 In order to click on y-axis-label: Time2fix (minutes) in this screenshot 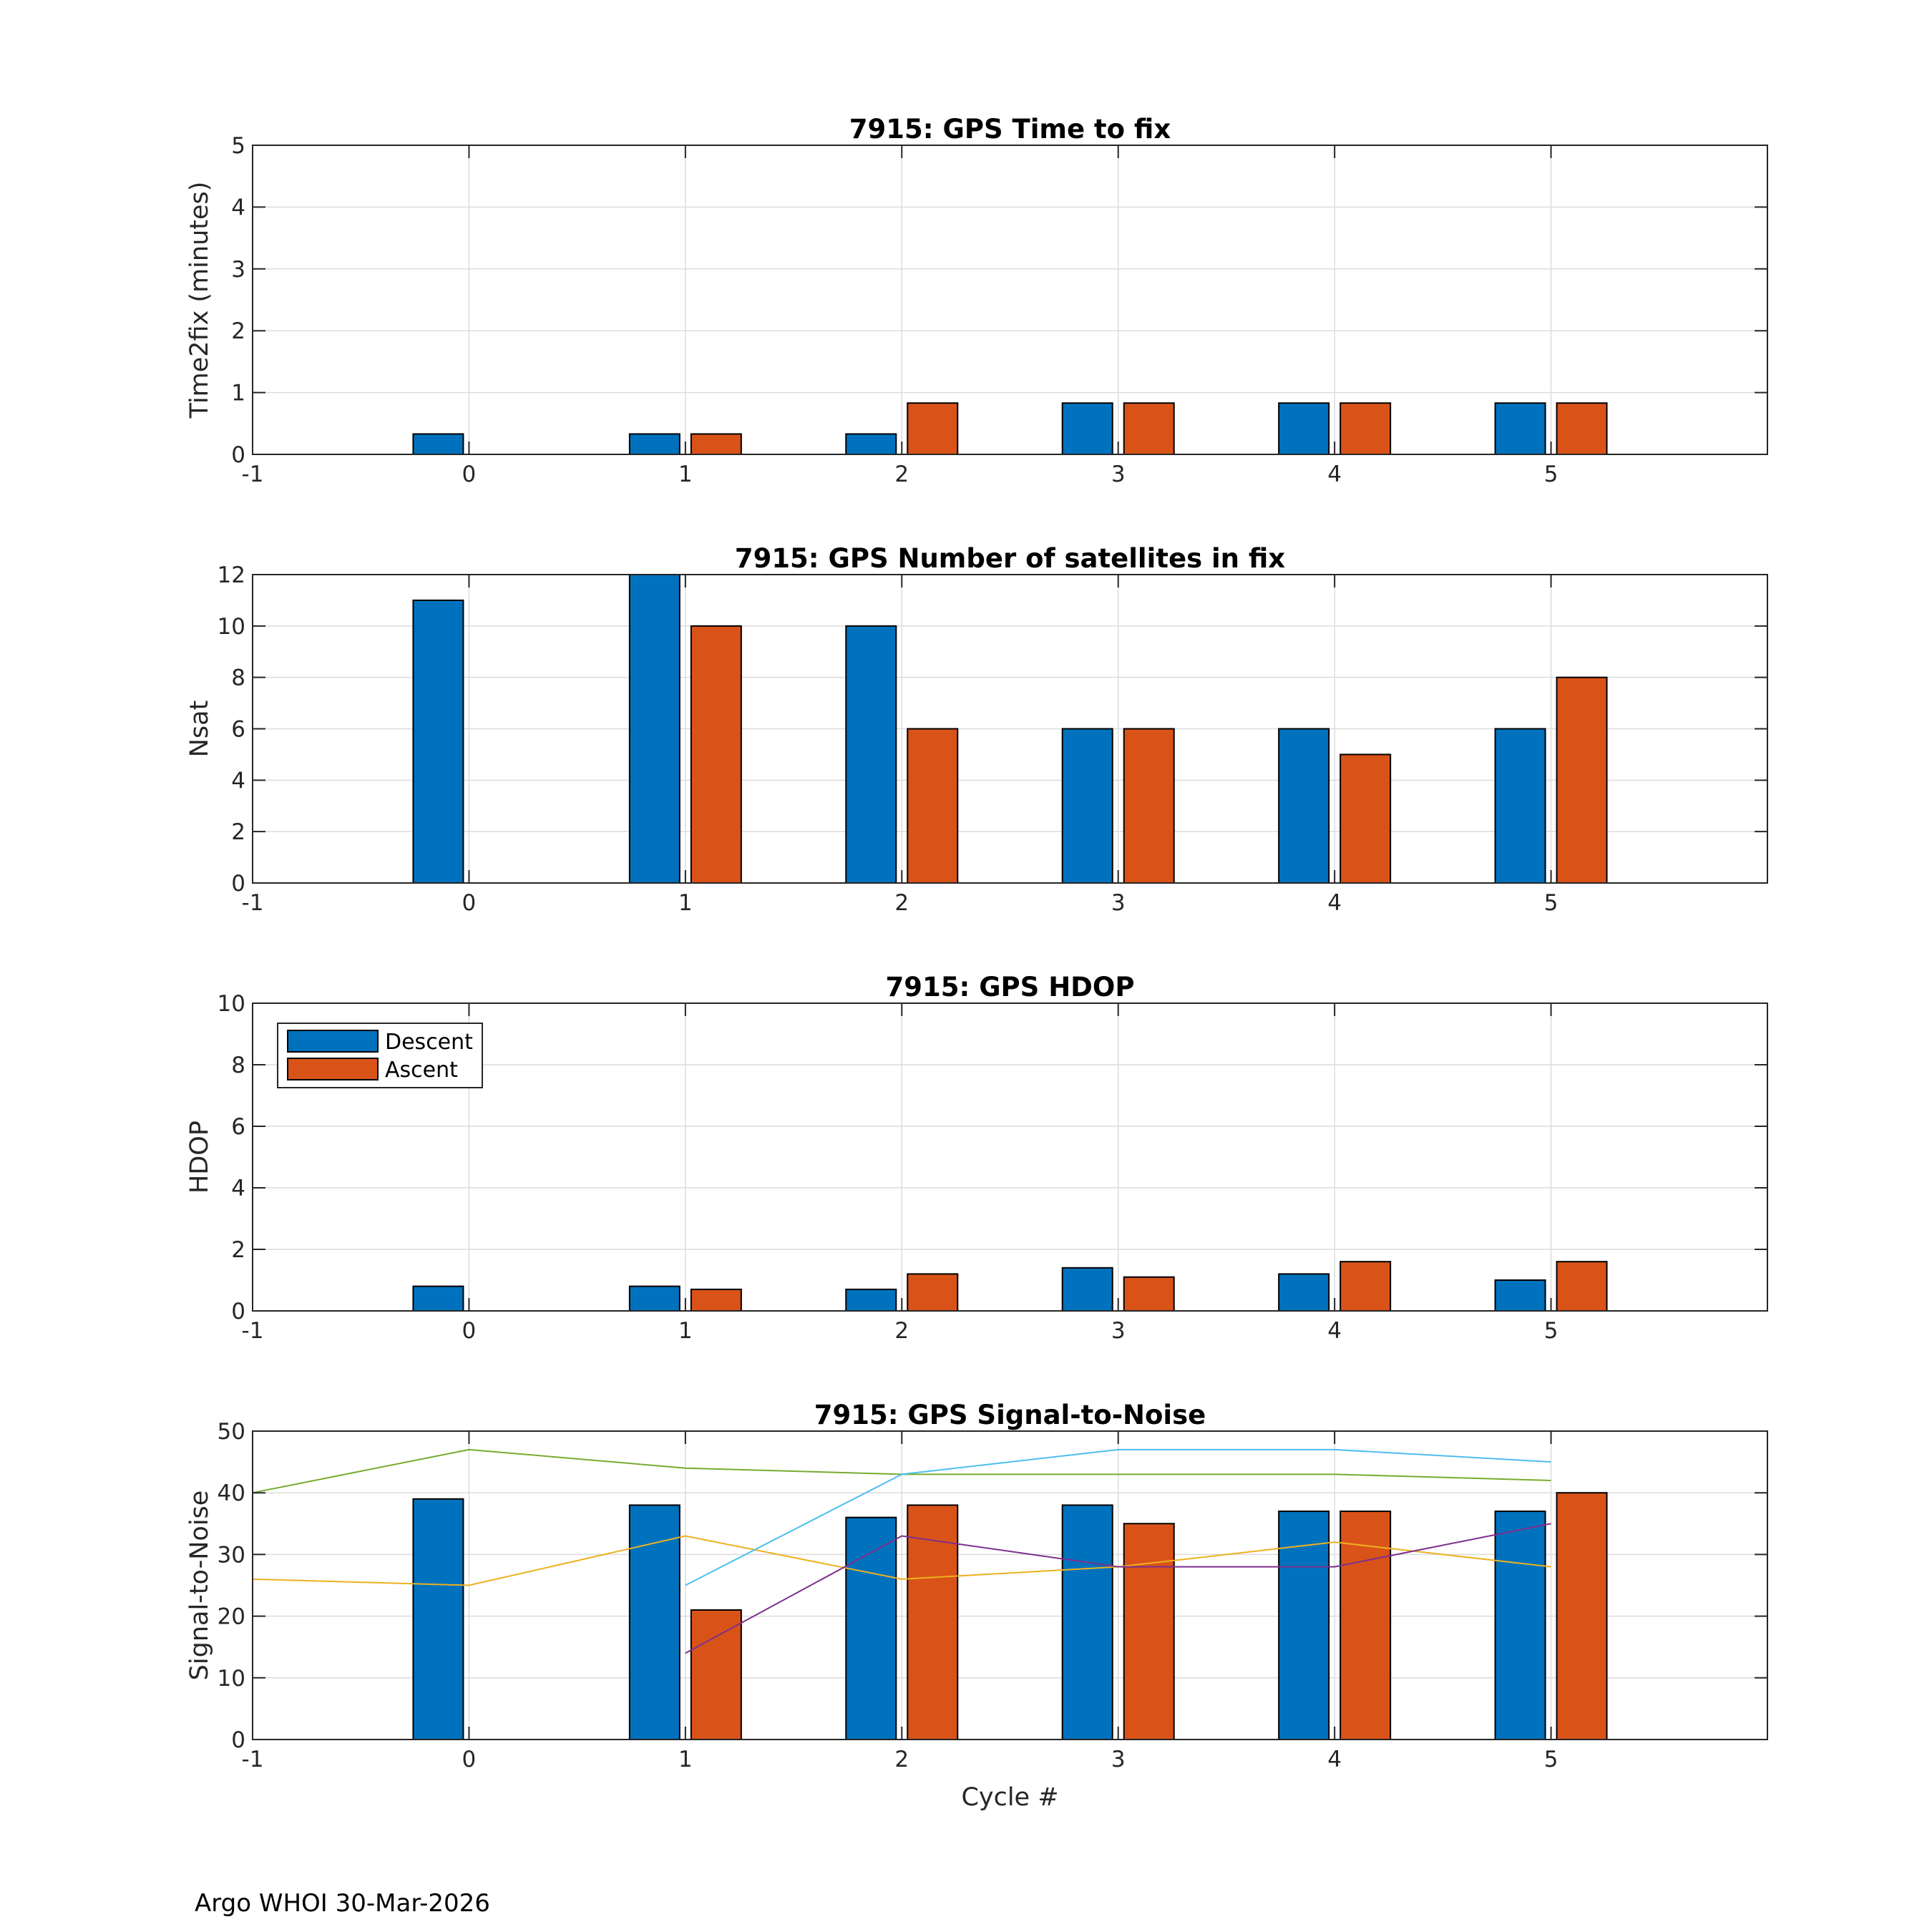, I will do `click(199, 300)`.